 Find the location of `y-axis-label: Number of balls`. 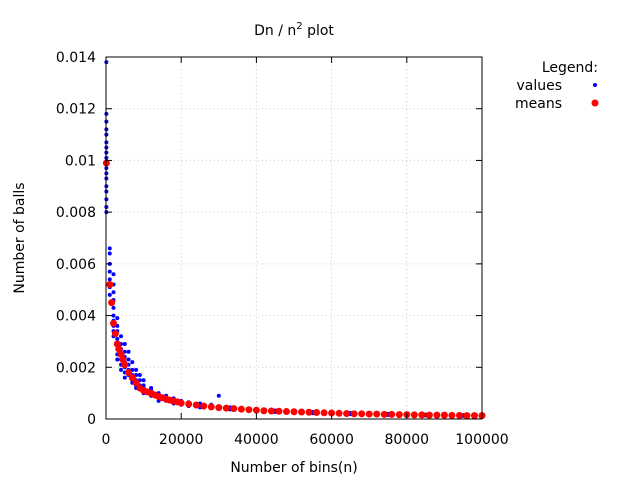

y-axis-label: Number of balls is located at coordinates (20, 237).